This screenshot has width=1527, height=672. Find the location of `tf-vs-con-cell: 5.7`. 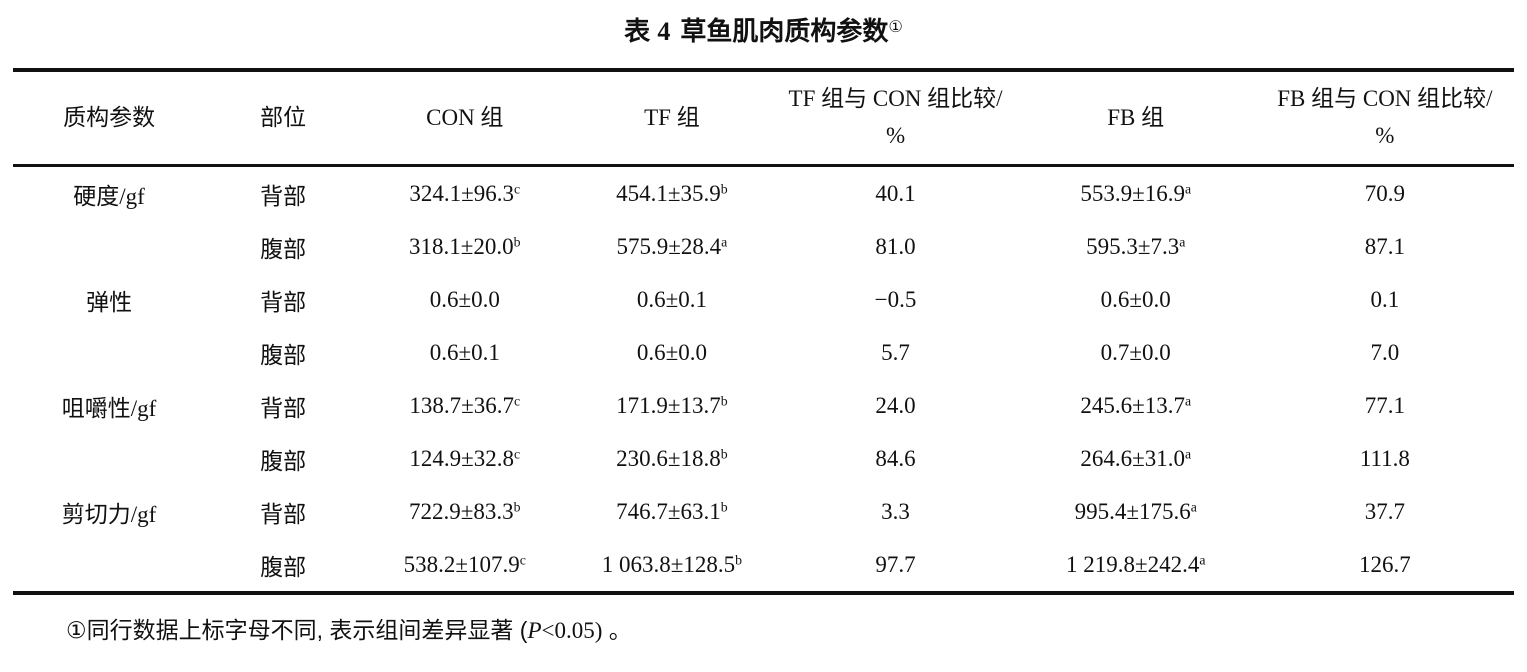

tf-vs-con-cell: 5.7 is located at coordinates (895, 352).